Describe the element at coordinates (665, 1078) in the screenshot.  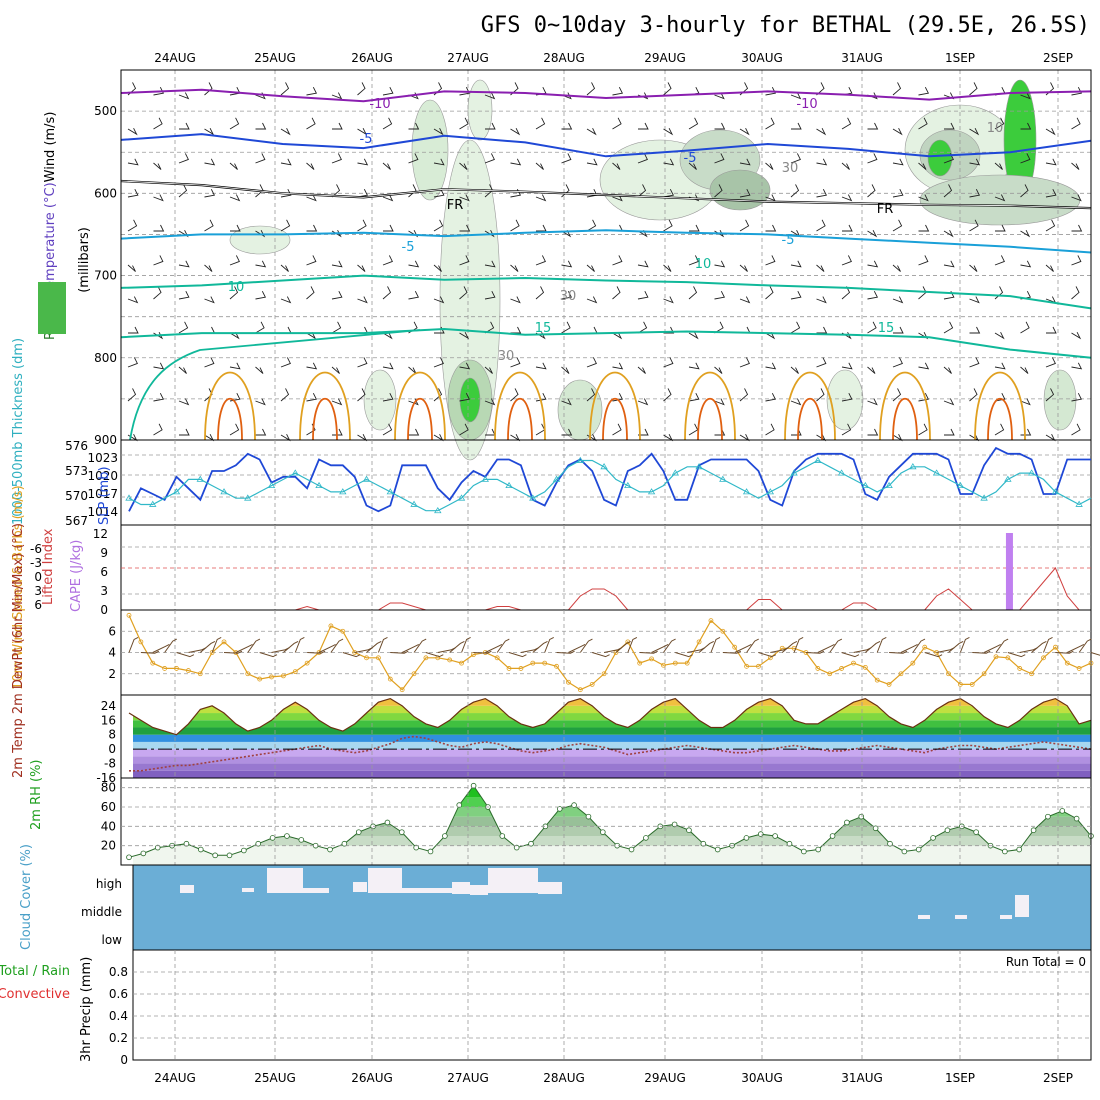
I see `bottom-date-label: 29AUG` at that location.